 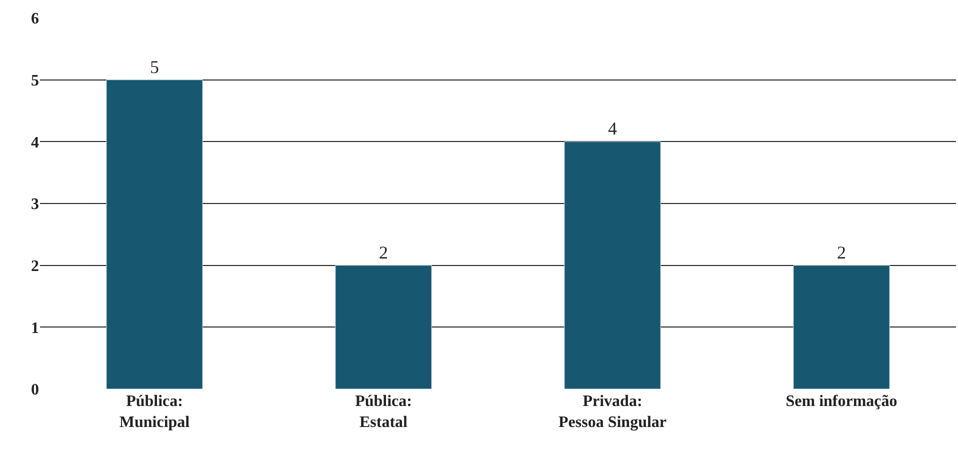 What do you see at coordinates (612, 412) in the screenshot?
I see `x-tick-label: Privada: Pessoa Singular` at bounding box center [612, 412].